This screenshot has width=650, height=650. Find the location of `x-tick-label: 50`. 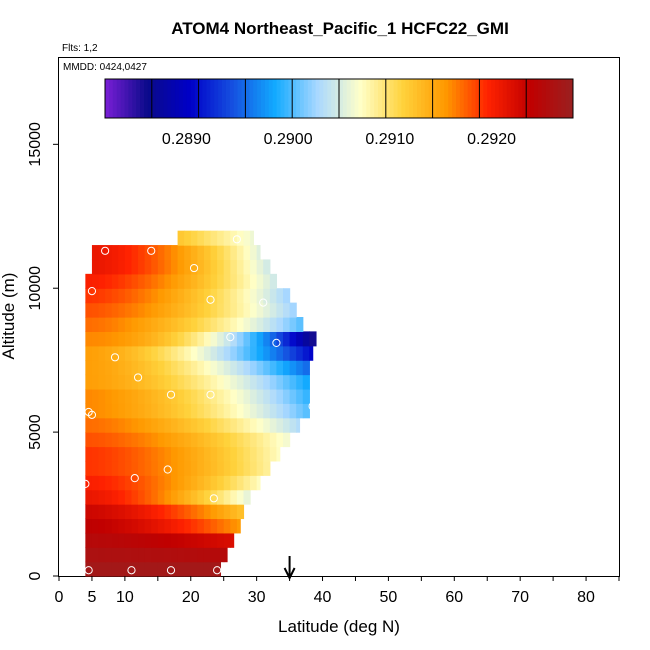

x-tick-label: 50 is located at coordinates (389, 597).